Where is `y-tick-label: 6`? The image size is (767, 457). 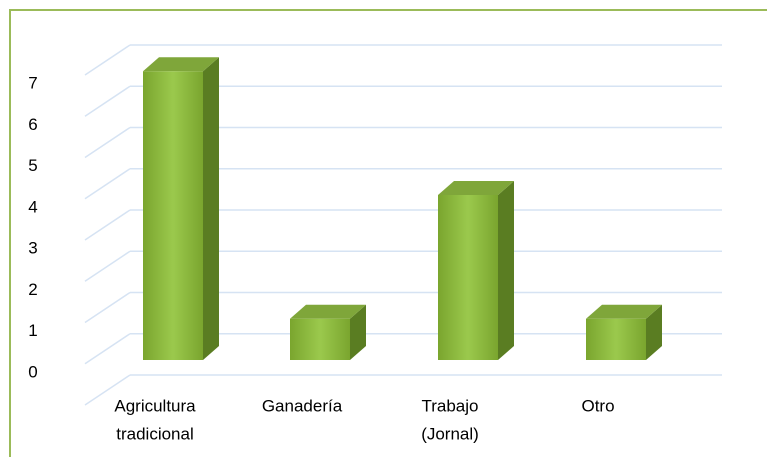 y-tick-label: 6 is located at coordinates (32, 124).